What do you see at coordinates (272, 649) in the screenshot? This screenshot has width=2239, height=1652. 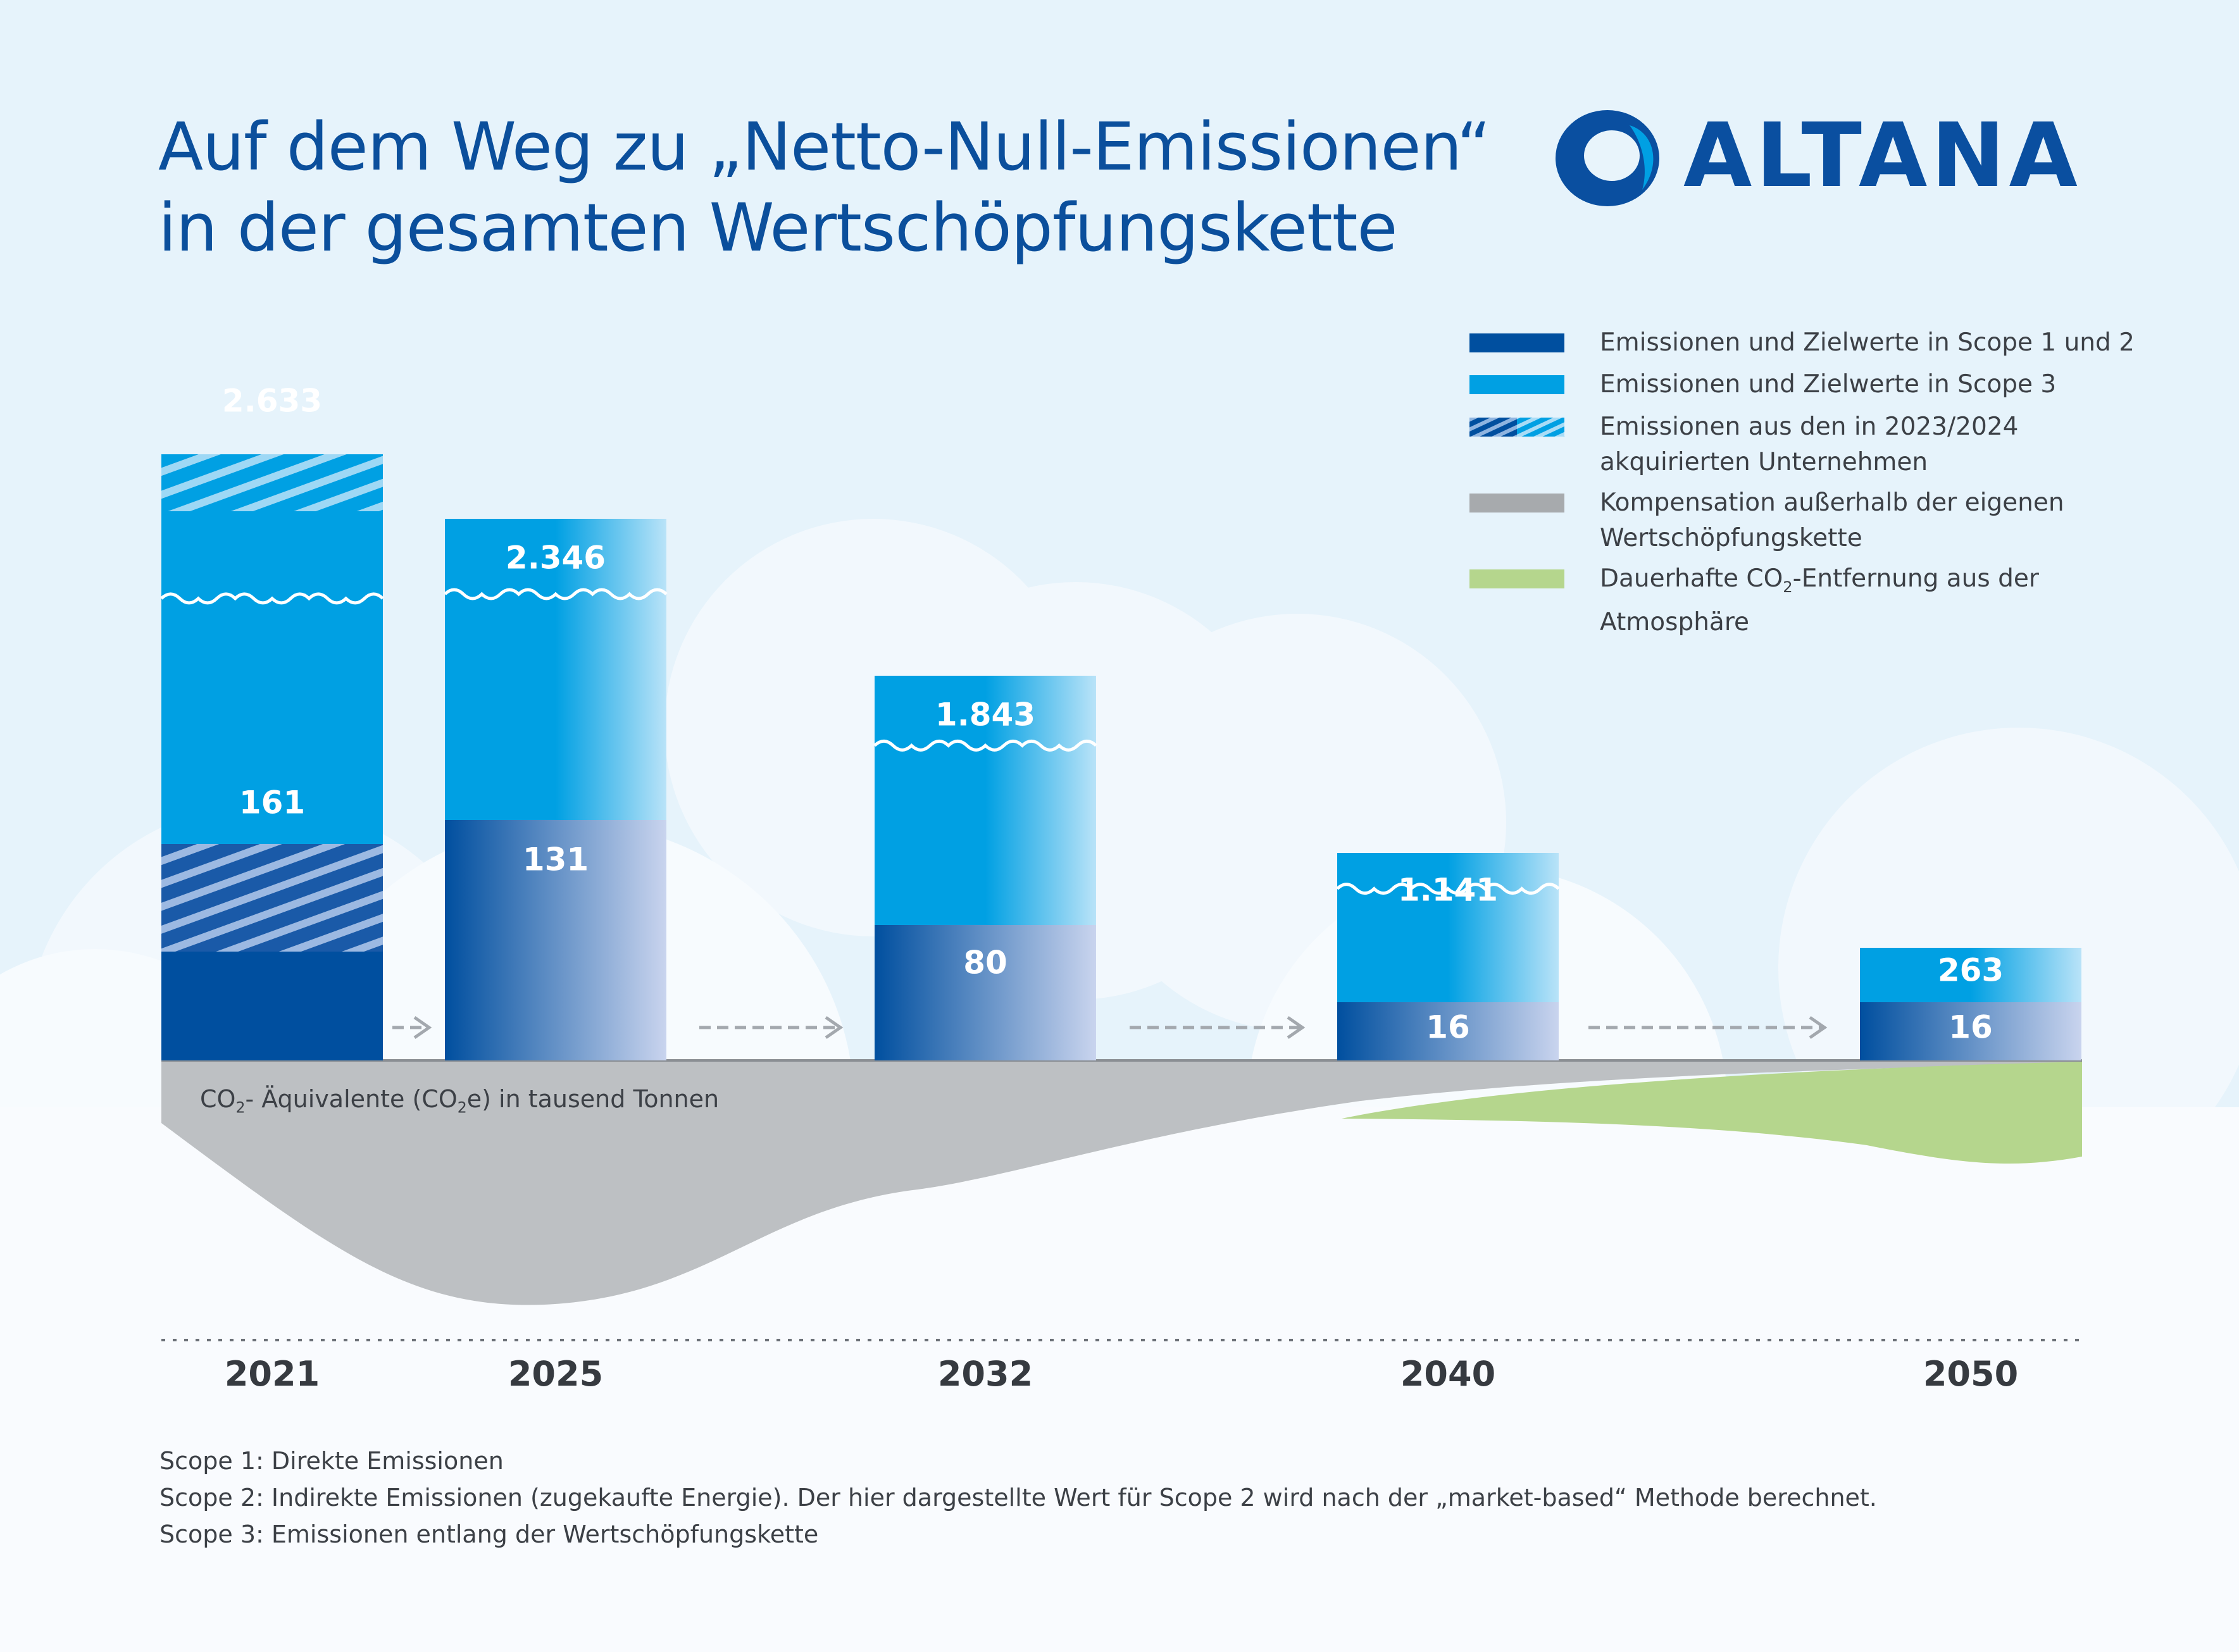 I see `bar-scope3-2021` at bounding box center [272, 649].